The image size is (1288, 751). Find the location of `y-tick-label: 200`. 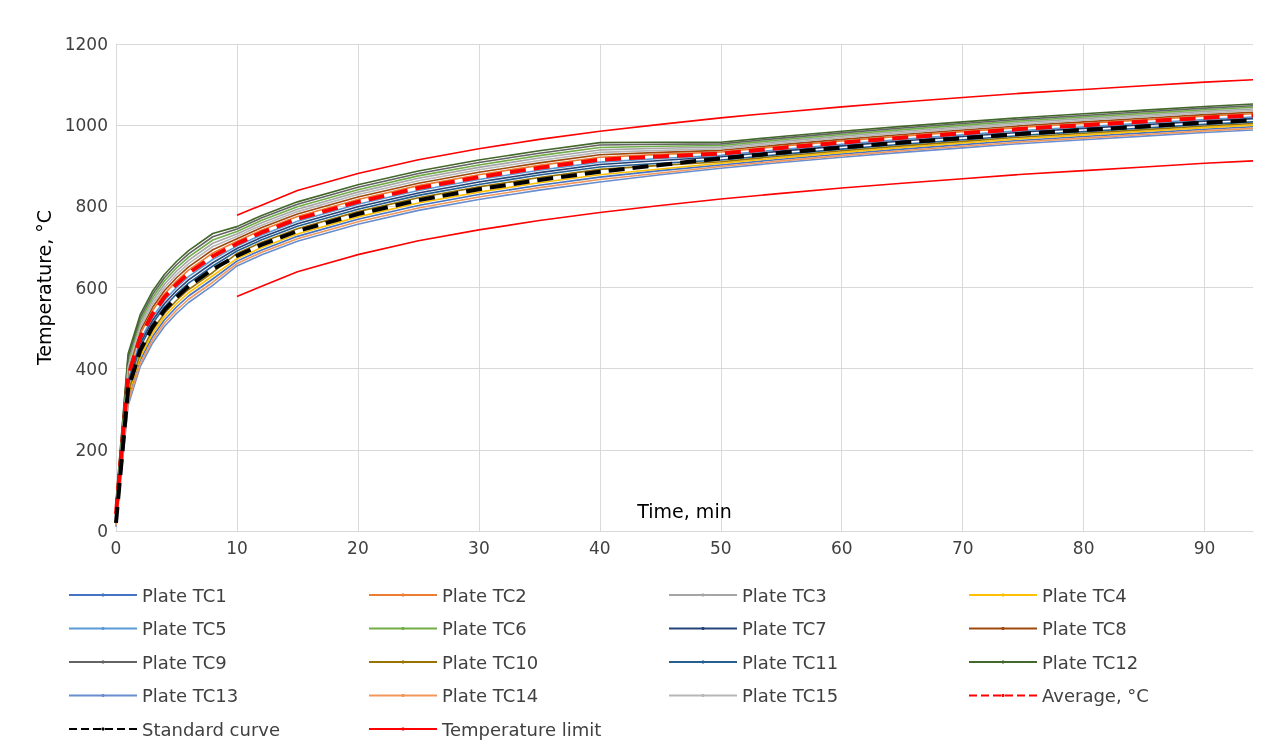

y-tick-label: 200 is located at coordinates (91, 449).